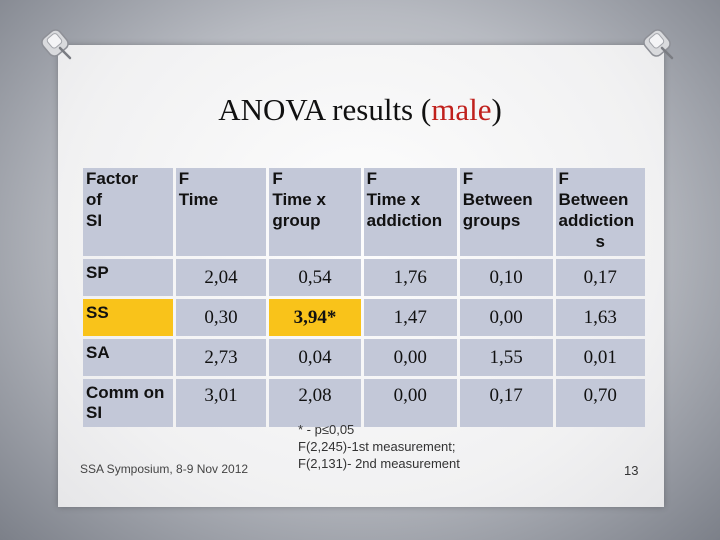 The width and height of the screenshot is (720, 540). I want to click on page-number: 13, so click(631, 470).